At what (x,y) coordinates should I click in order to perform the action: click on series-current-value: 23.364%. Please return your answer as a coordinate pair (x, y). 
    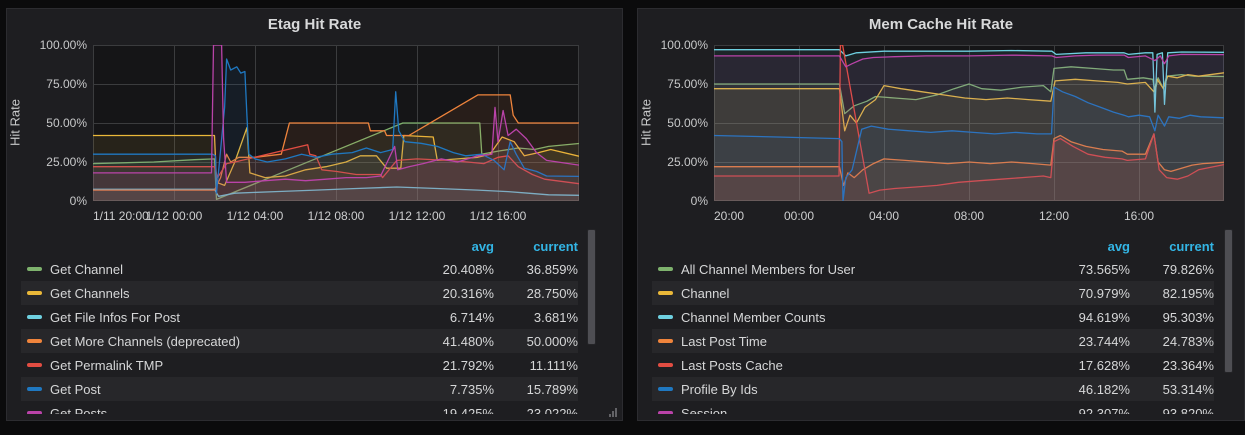
    Looking at the image, I should click on (1188, 365).